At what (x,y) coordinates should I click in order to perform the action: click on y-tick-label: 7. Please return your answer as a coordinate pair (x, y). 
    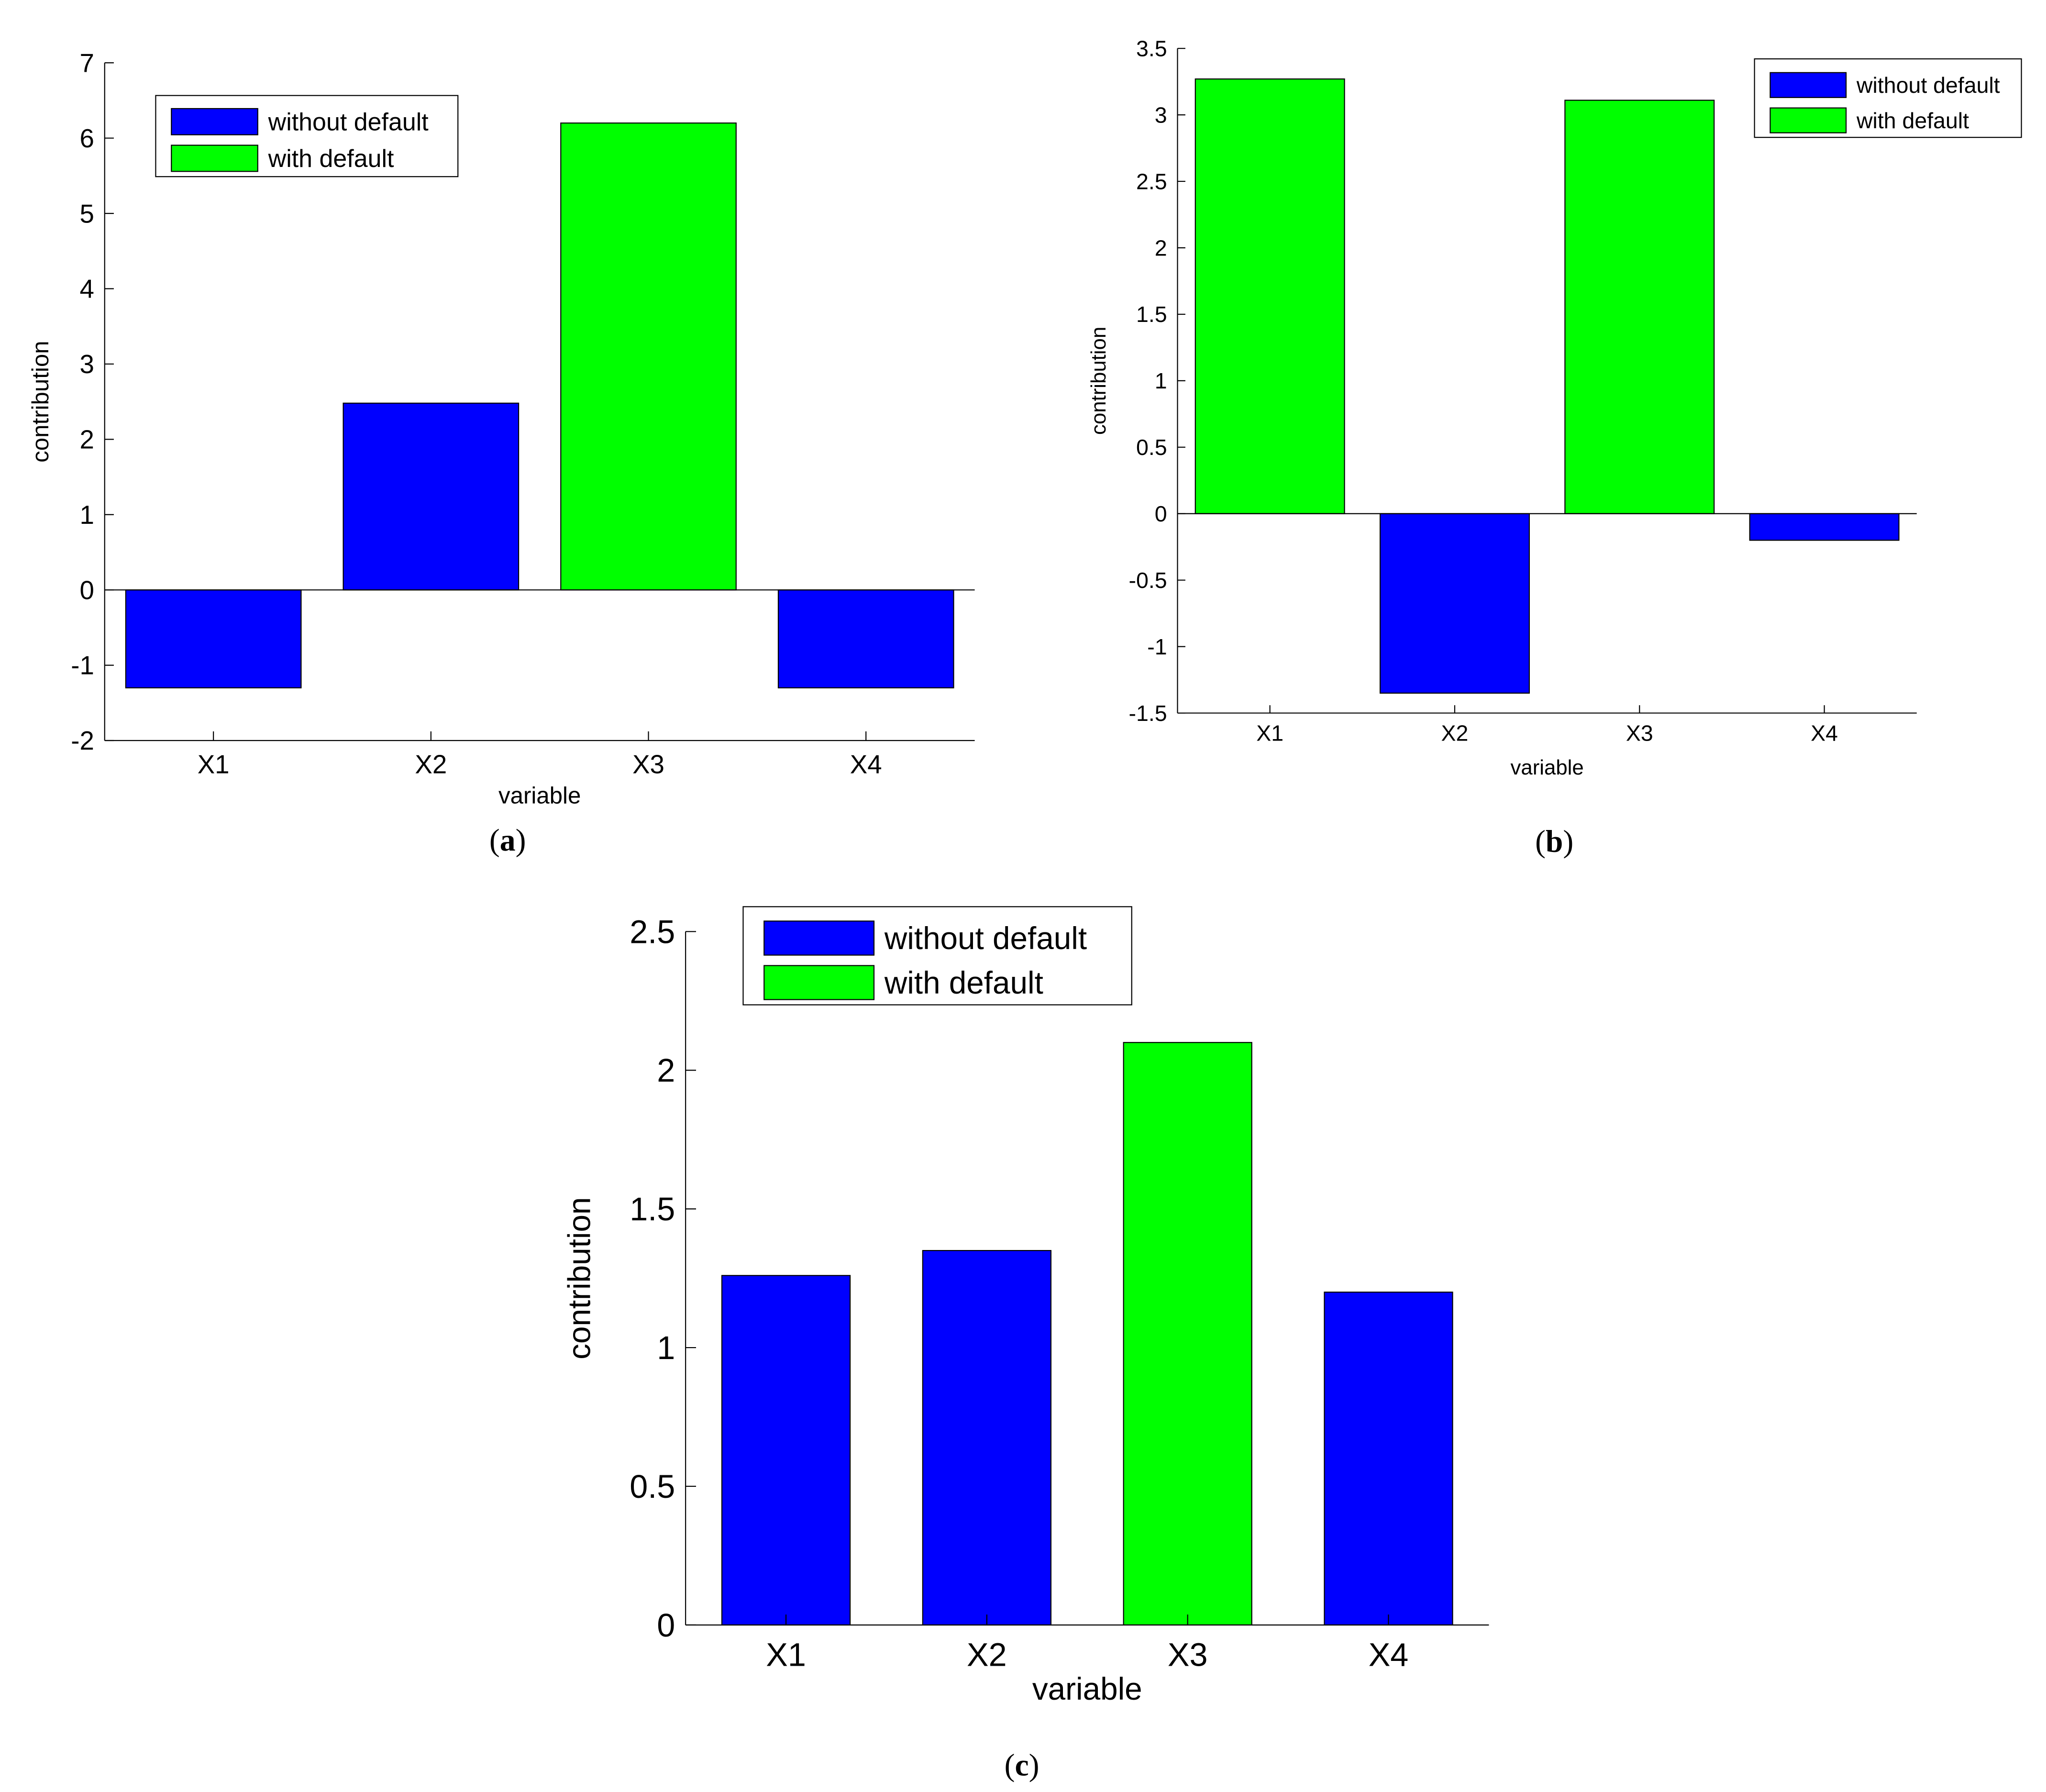
    Looking at the image, I should click on (86, 62).